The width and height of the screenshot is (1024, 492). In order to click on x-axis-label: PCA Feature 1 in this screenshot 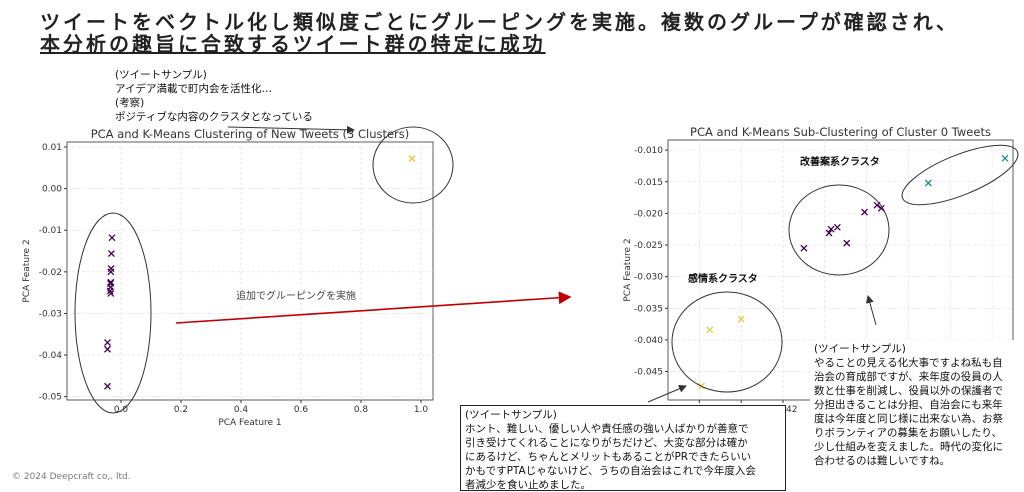, I will do `click(249, 423)`.